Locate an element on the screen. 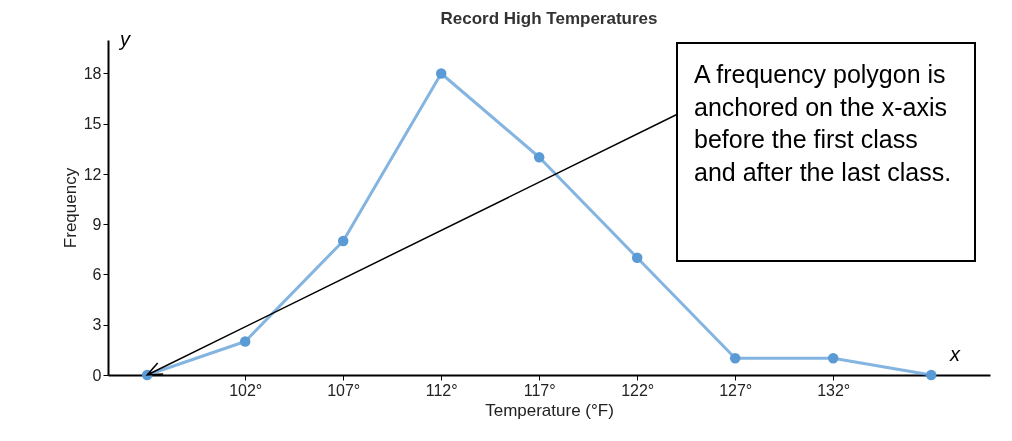 This screenshot has width=1012, height=441. chart-title: Record High Temperatures is located at coordinates (549, 18).